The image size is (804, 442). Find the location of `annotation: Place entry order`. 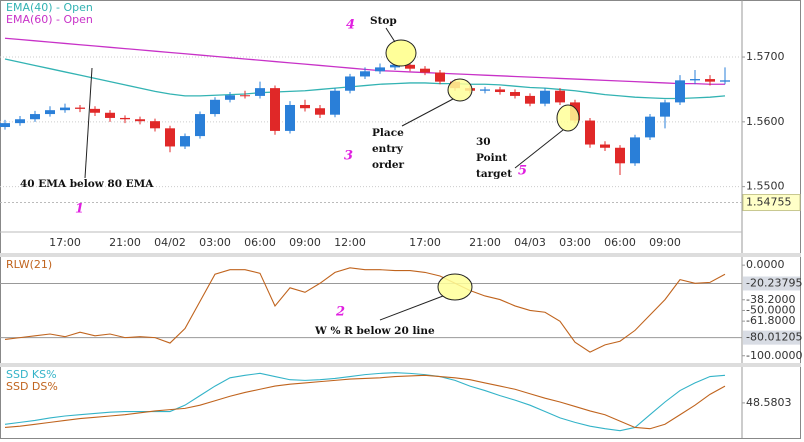

annotation: Place entry order is located at coordinates (389, 149).